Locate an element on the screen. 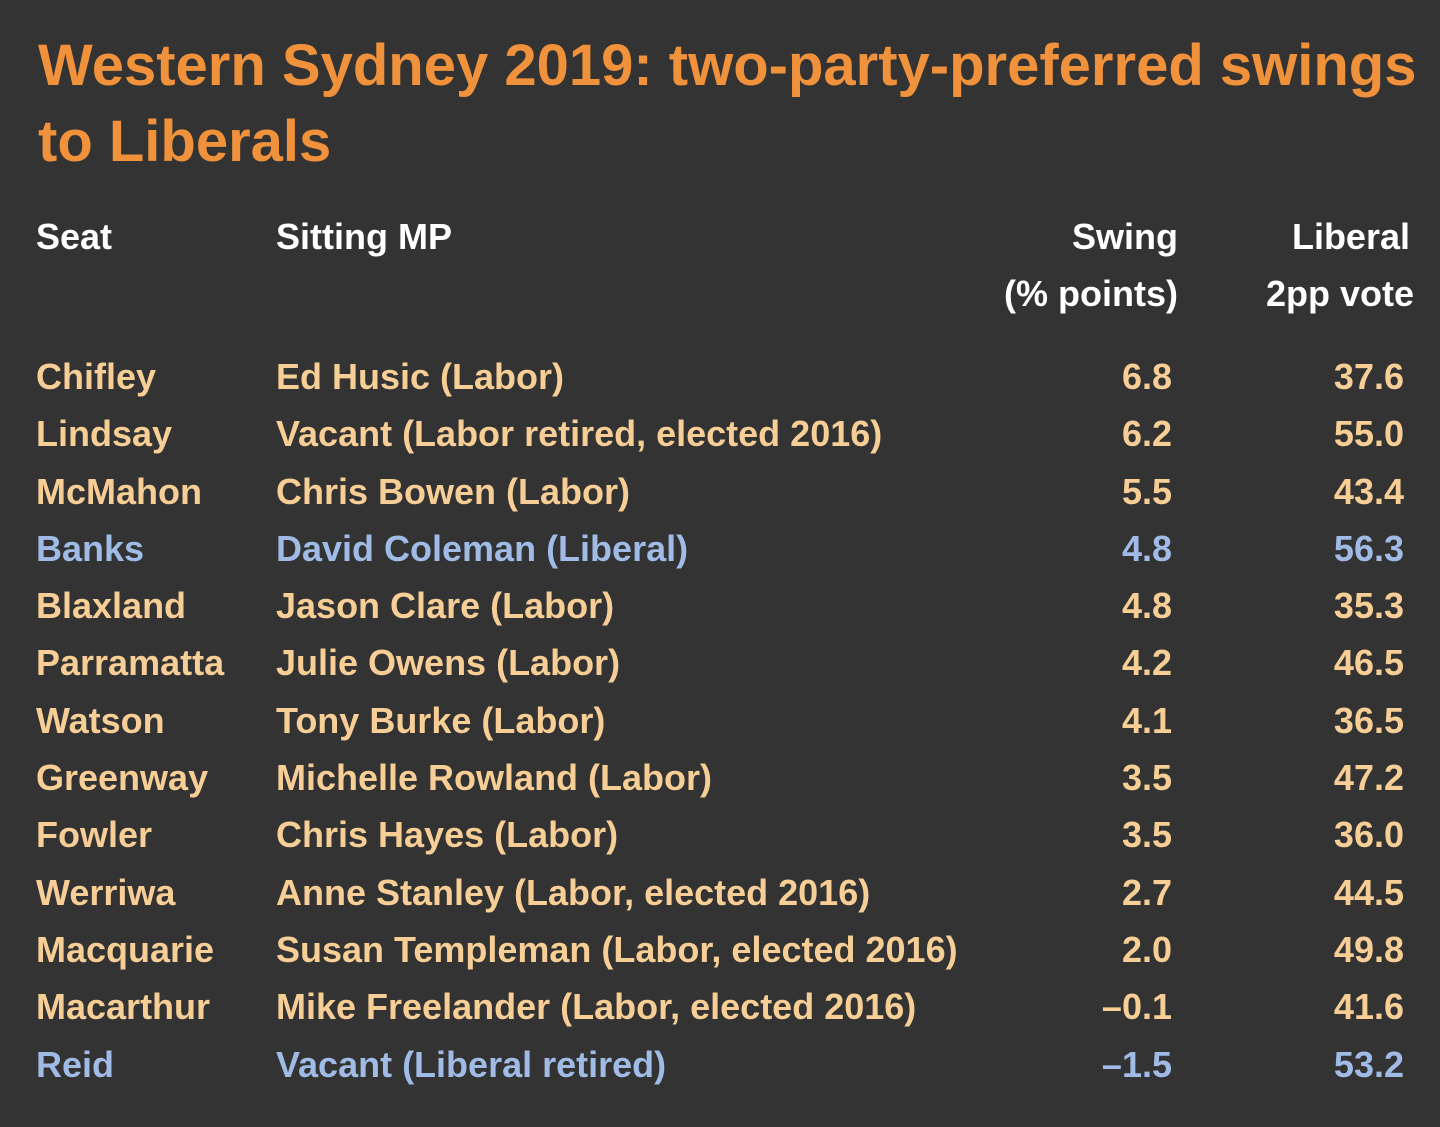 The image size is (1440, 1127). seat-cell: Parramatta is located at coordinates (130, 663).